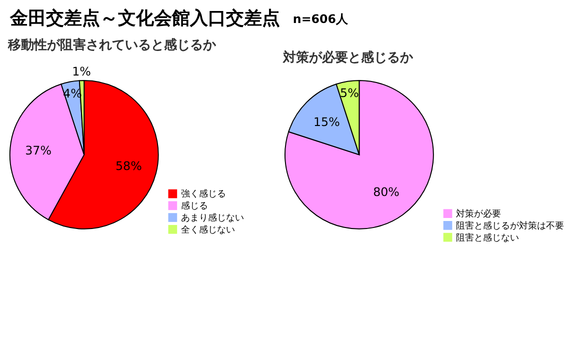 The height and width of the screenshot is (350, 568). I want to click on legend-label: 感じる, so click(194, 206).